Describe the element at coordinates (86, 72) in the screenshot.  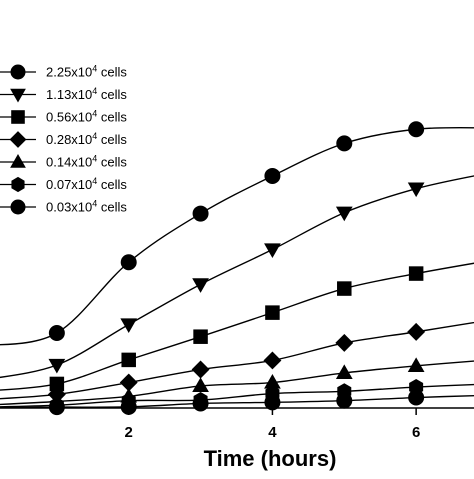
I see `legend-label: 2.25x104 cells` at that location.